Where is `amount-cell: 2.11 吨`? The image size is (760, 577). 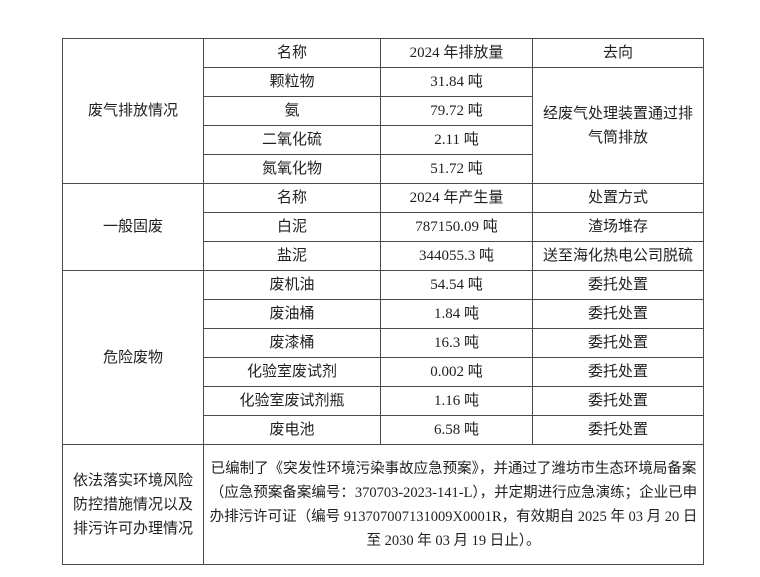 amount-cell: 2.11 吨 is located at coordinates (456, 140).